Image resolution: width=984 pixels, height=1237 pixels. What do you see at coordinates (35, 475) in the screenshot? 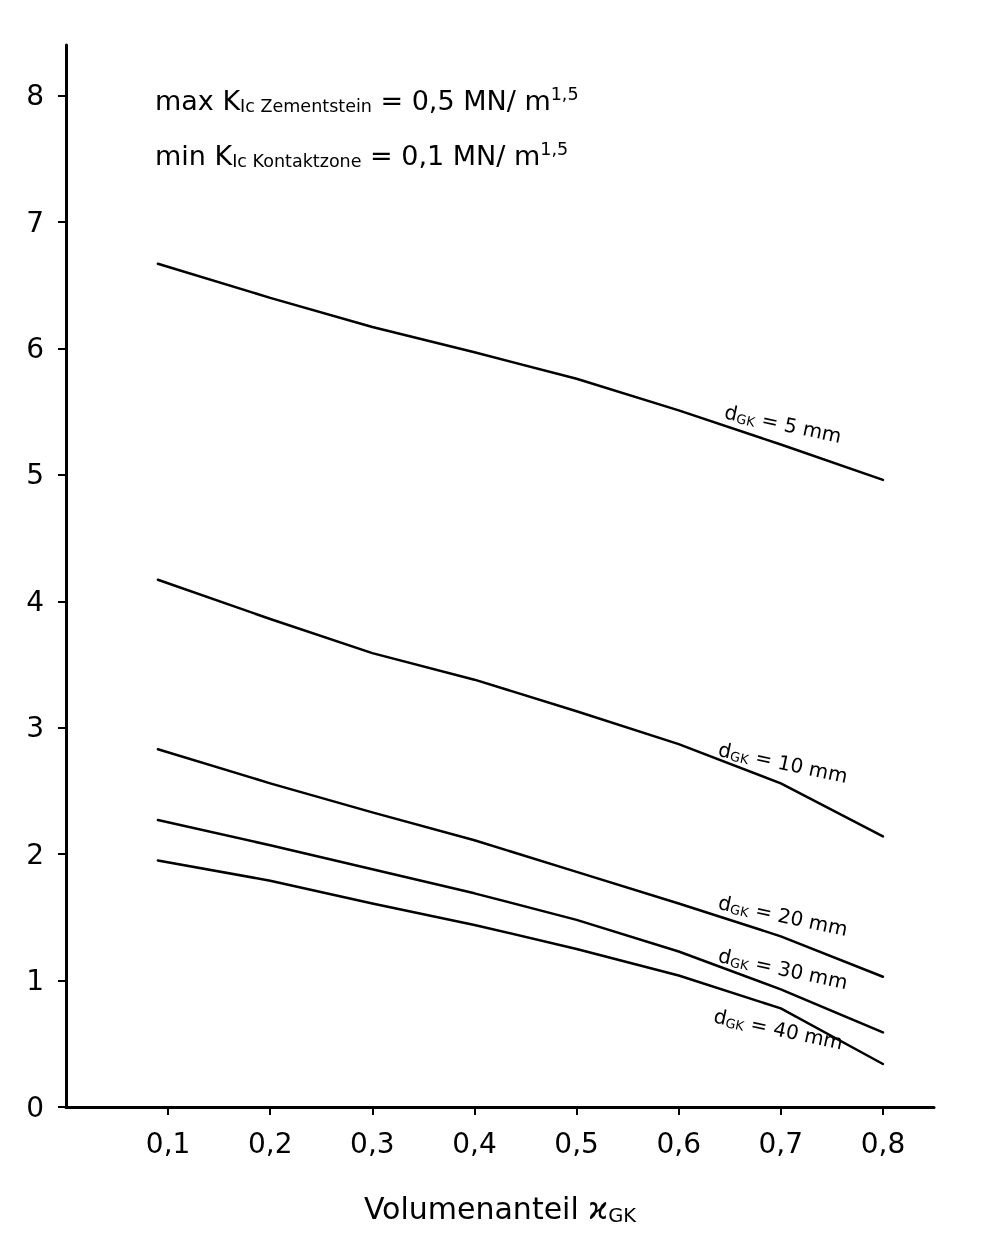
I see `y-tick-label: 5` at bounding box center [35, 475].